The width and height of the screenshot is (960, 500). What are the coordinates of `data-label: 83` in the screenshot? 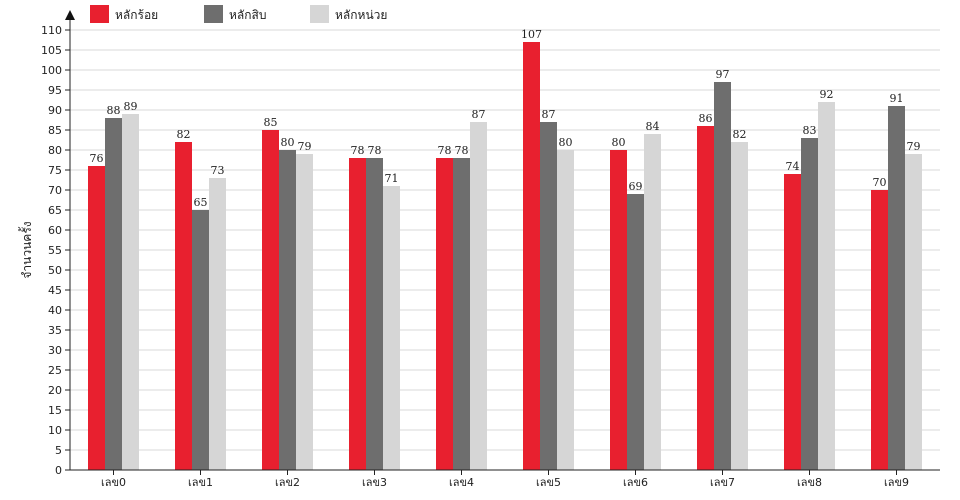 It's located at (810, 130).